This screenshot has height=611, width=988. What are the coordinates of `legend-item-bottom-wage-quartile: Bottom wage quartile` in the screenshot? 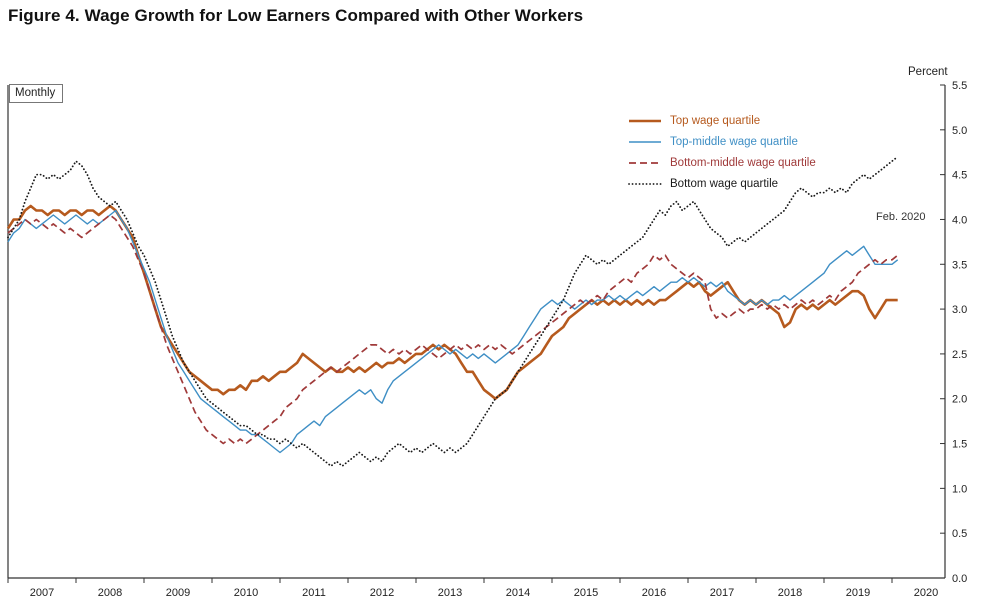 It's located at (722, 183).